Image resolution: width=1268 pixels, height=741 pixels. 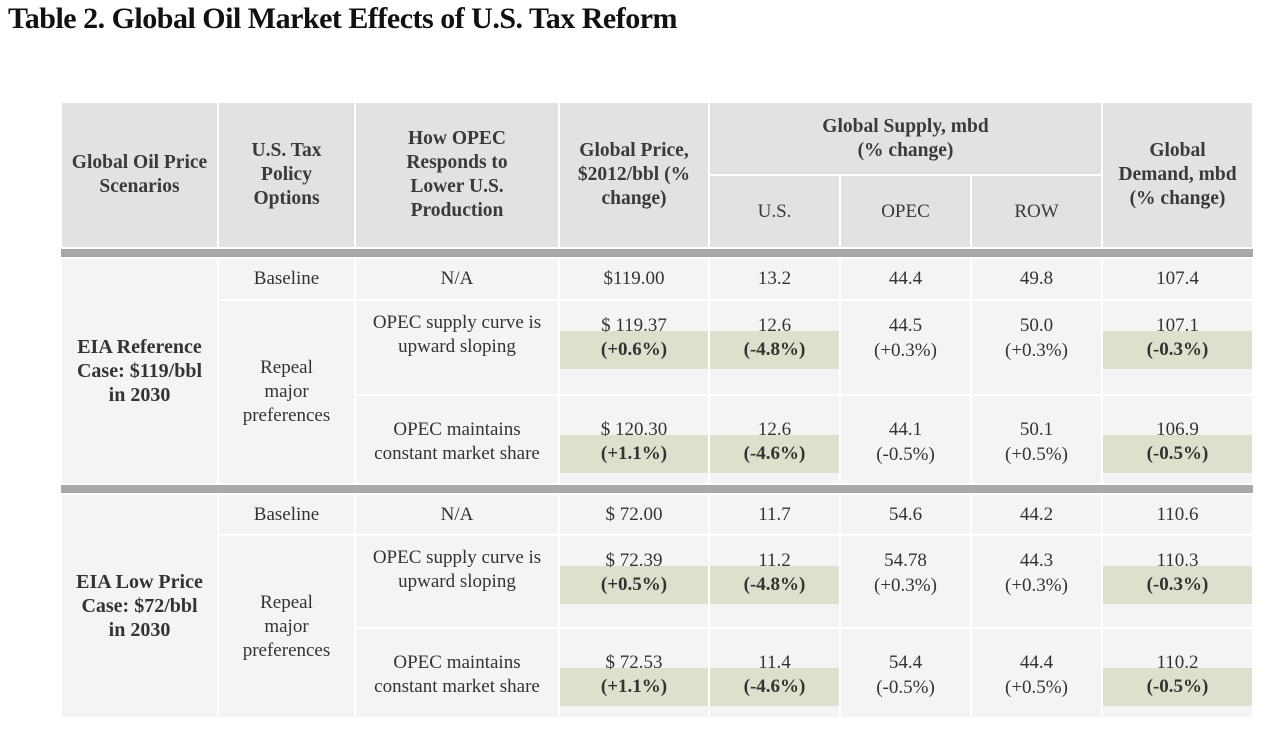 What do you see at coordinates (1177, 662) in the screenshot?
I see `demand-value: 110.2` at bounding box center [1177, 662].